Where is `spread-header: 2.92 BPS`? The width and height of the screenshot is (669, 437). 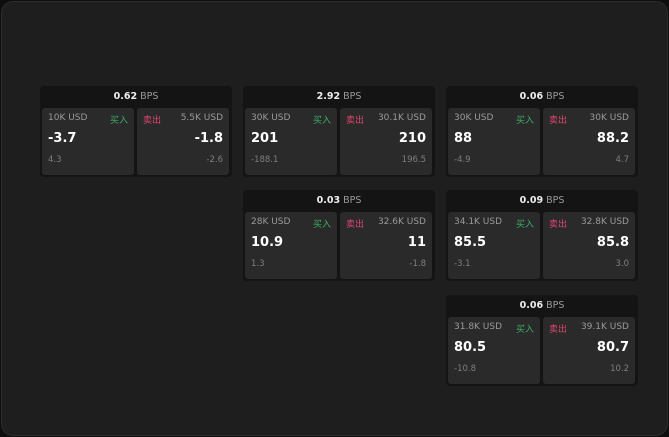 spread-header: 2.92 BPS is located at coordinates (339, 96).